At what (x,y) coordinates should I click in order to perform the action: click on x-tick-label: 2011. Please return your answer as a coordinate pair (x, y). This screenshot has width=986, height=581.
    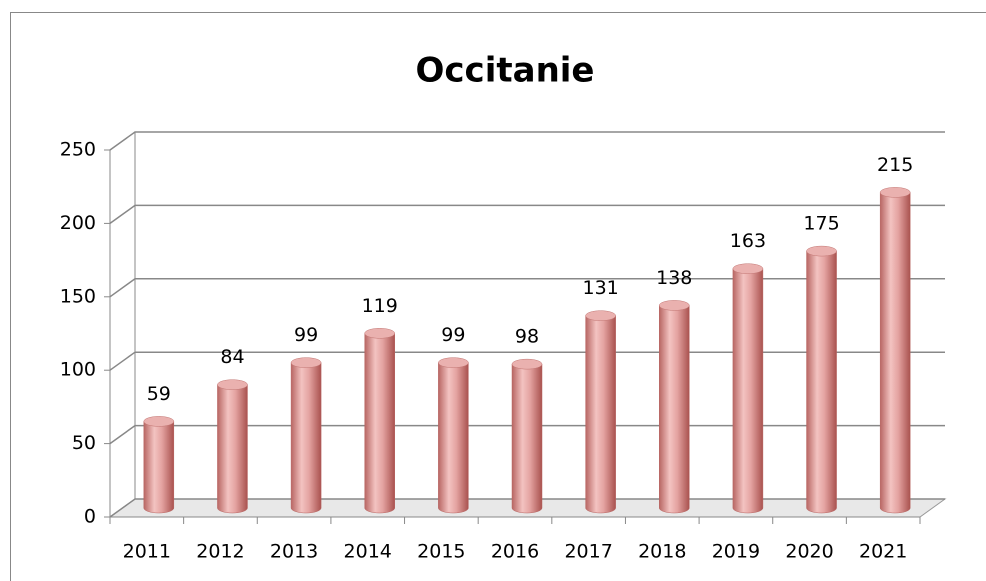
    Looking at the image, I should click on (147, 552).